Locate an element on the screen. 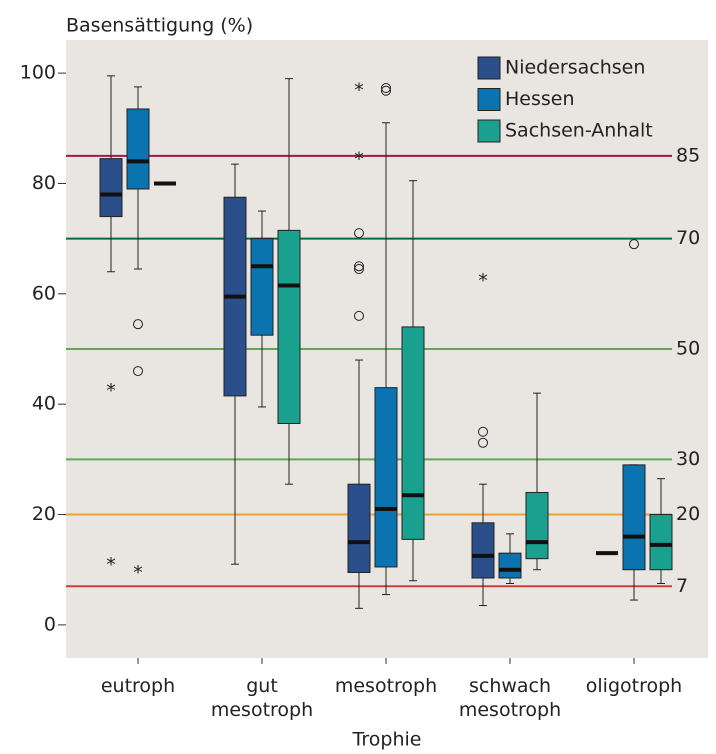 The width and height of the screenshot is (716, 754). x-tick-label: mesotroph is located at coordinates (386, 686).